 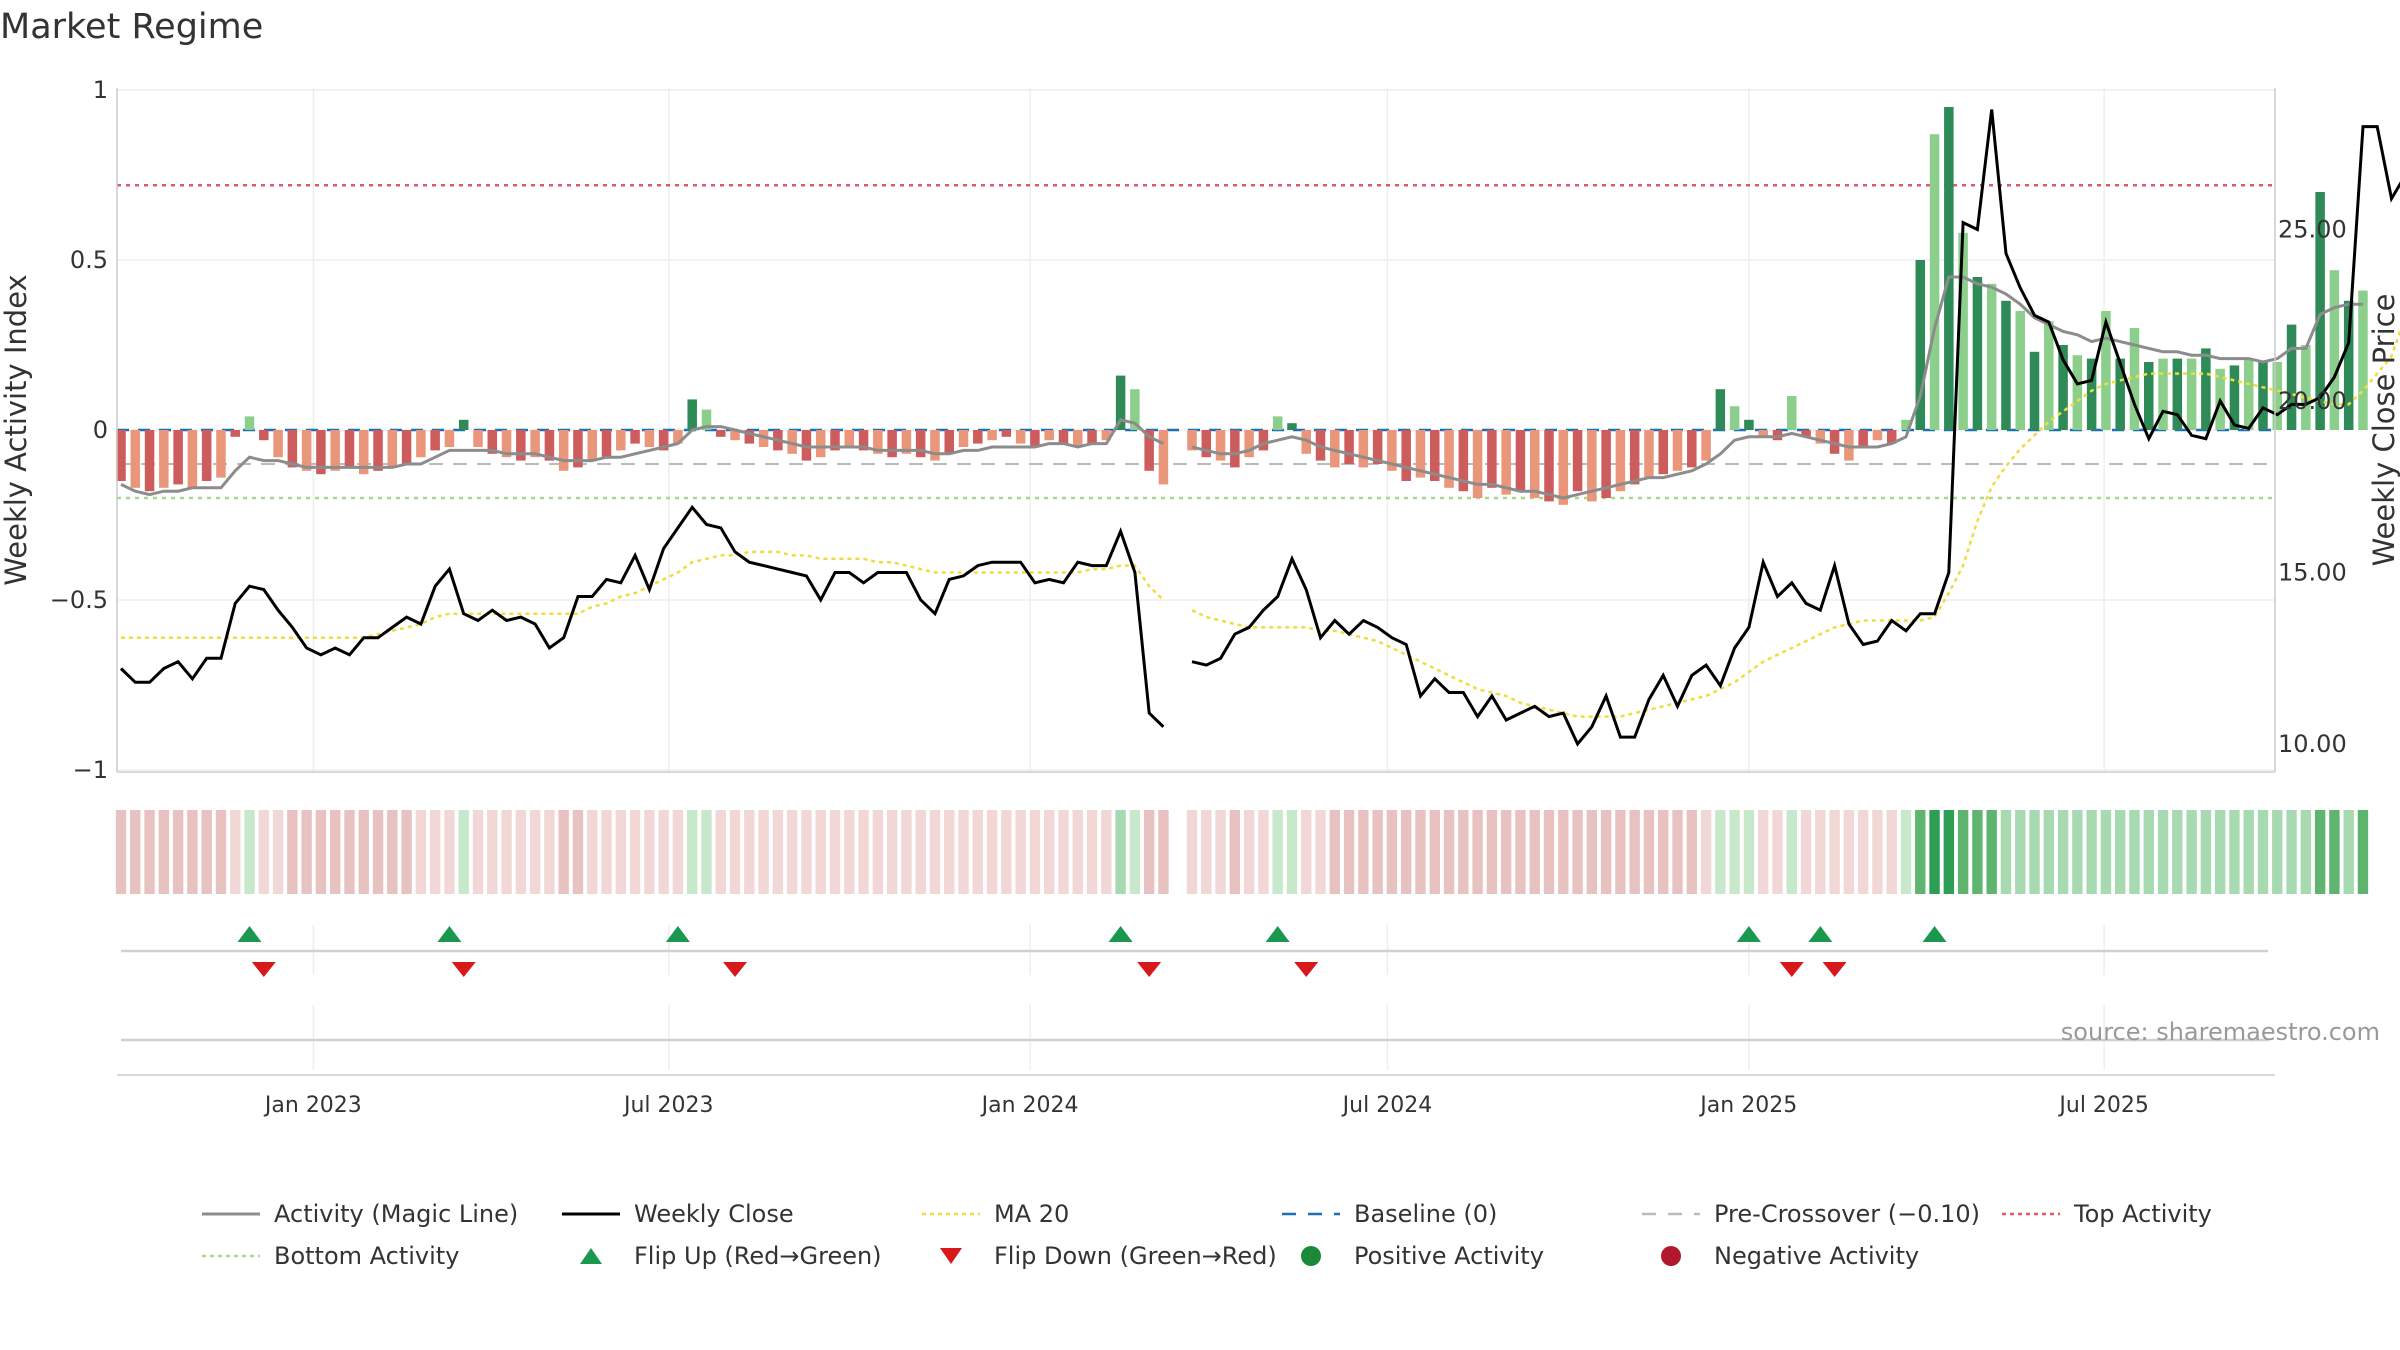 What do you see at coordinates (951, 1256) in the screenshot?
I see `legend-flip-down-icon` at bounding box center [951, 1256].